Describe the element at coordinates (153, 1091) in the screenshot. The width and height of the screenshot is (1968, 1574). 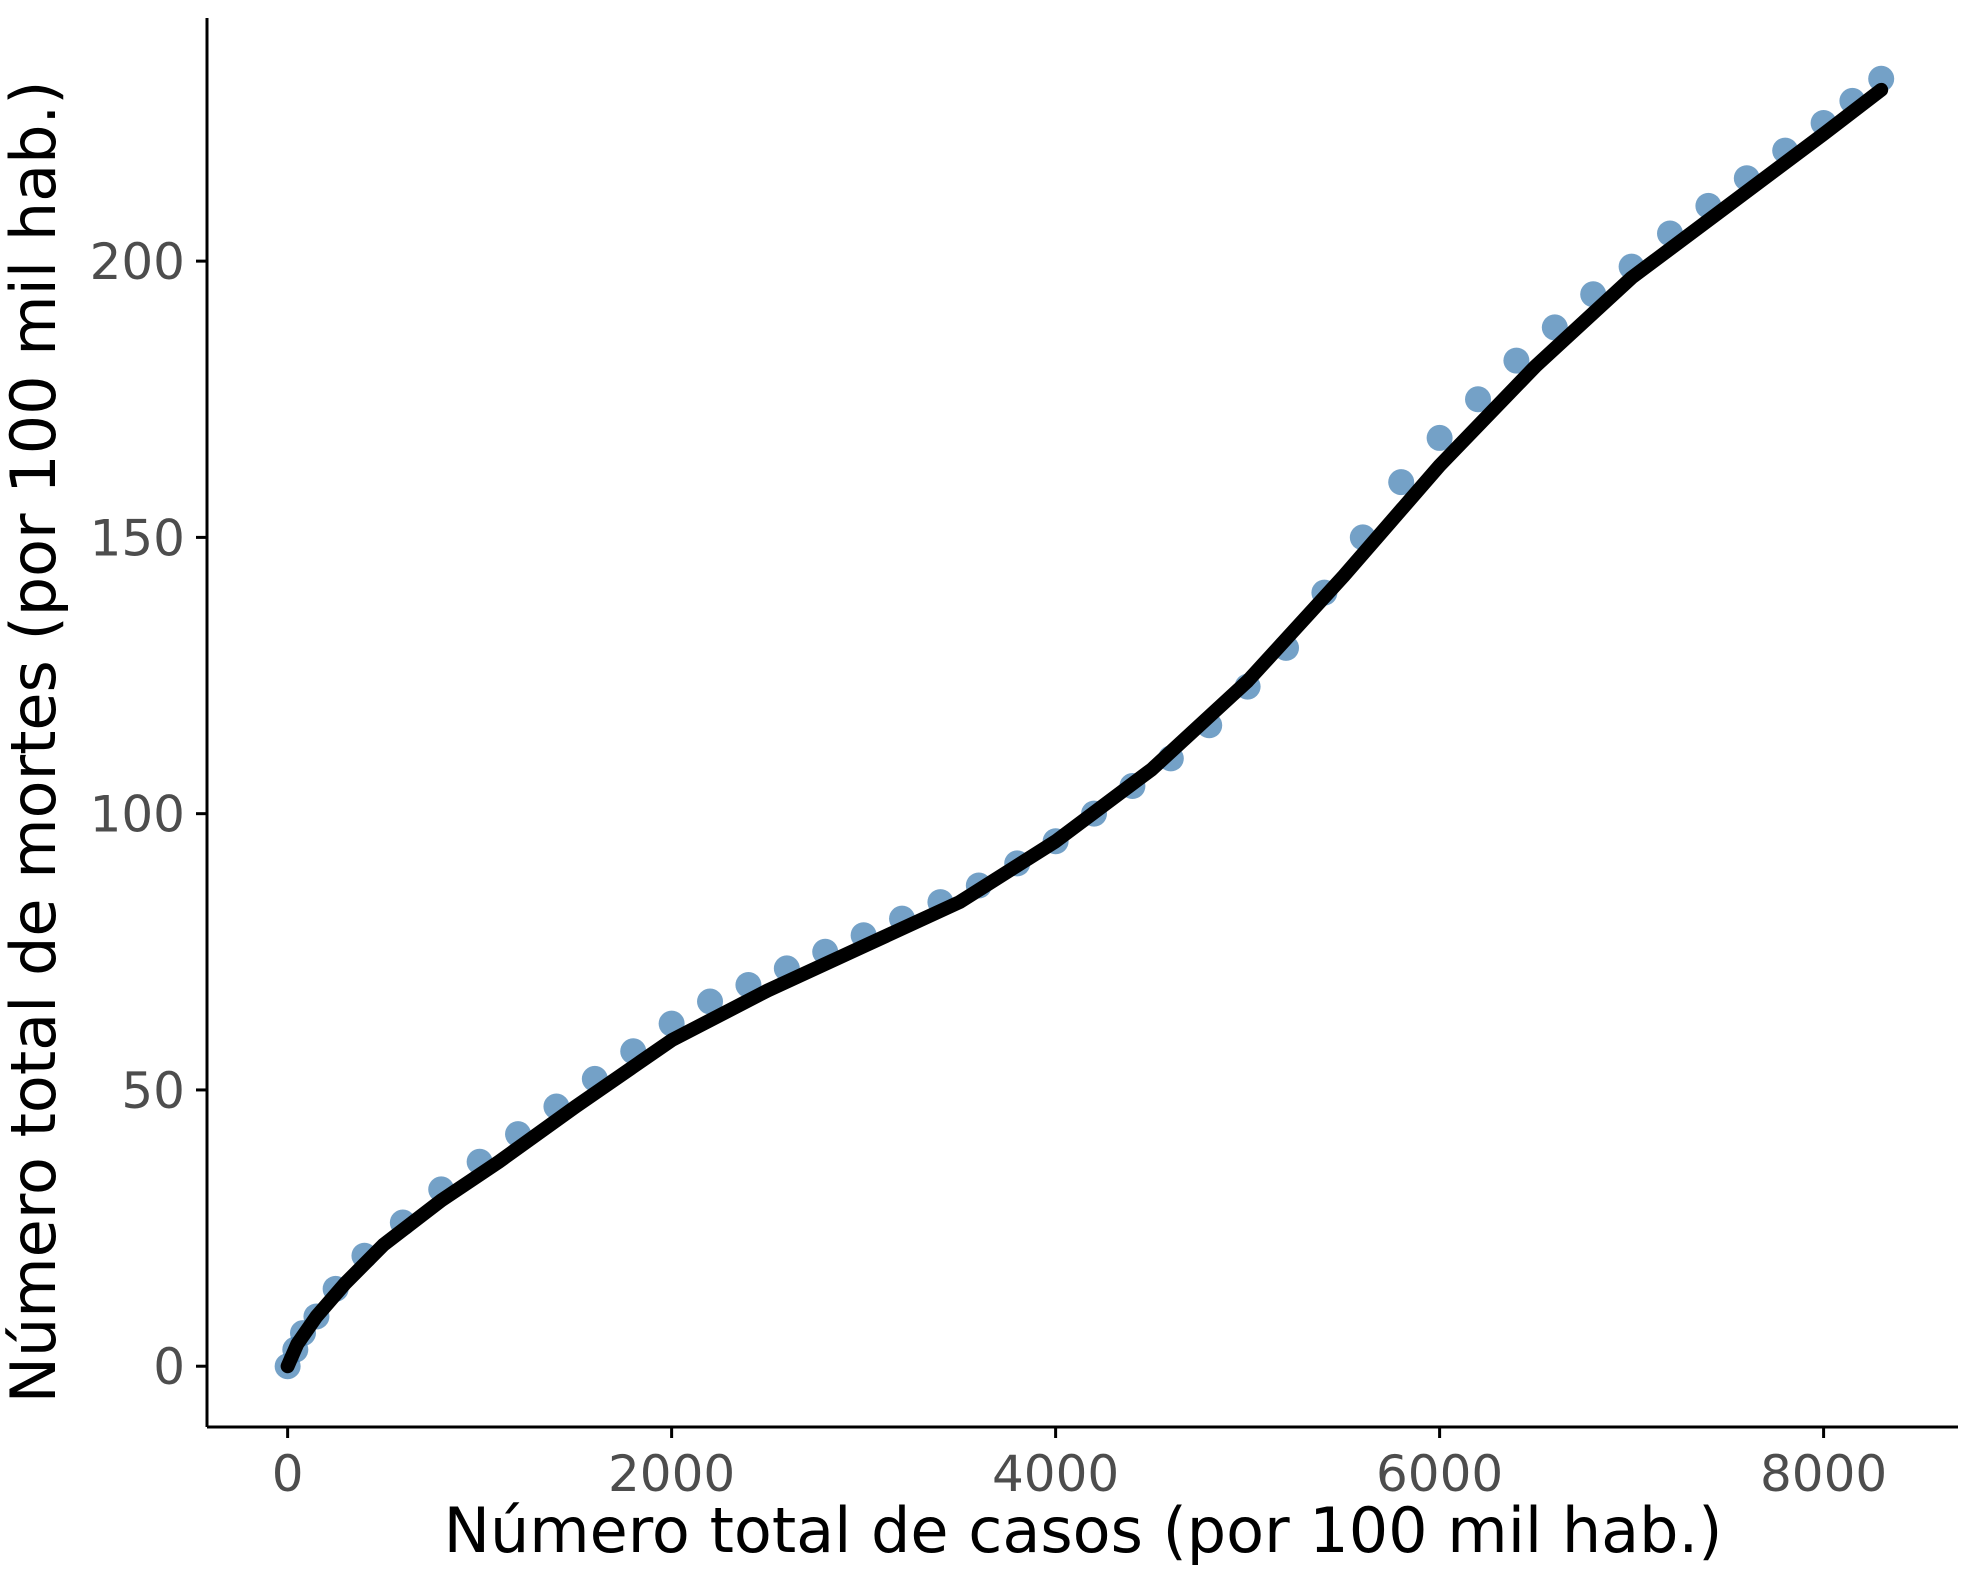
I see `y-tick-label: 50` at that location.